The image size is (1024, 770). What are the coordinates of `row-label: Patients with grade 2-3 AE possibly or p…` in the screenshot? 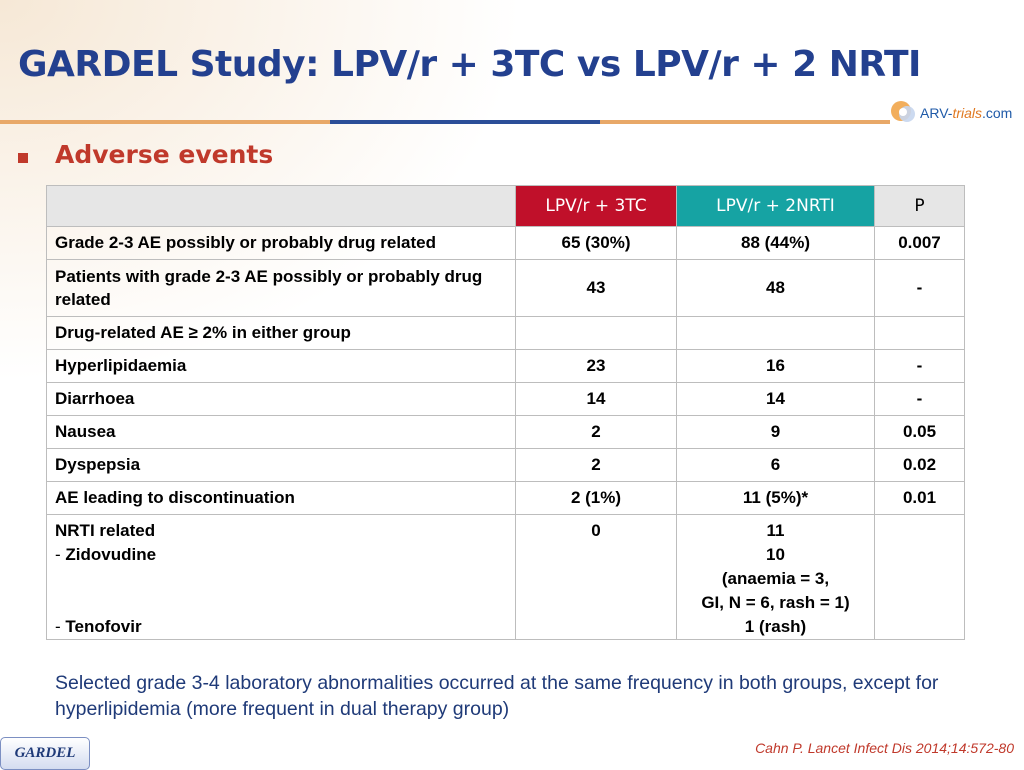 It's located at (281, 288).